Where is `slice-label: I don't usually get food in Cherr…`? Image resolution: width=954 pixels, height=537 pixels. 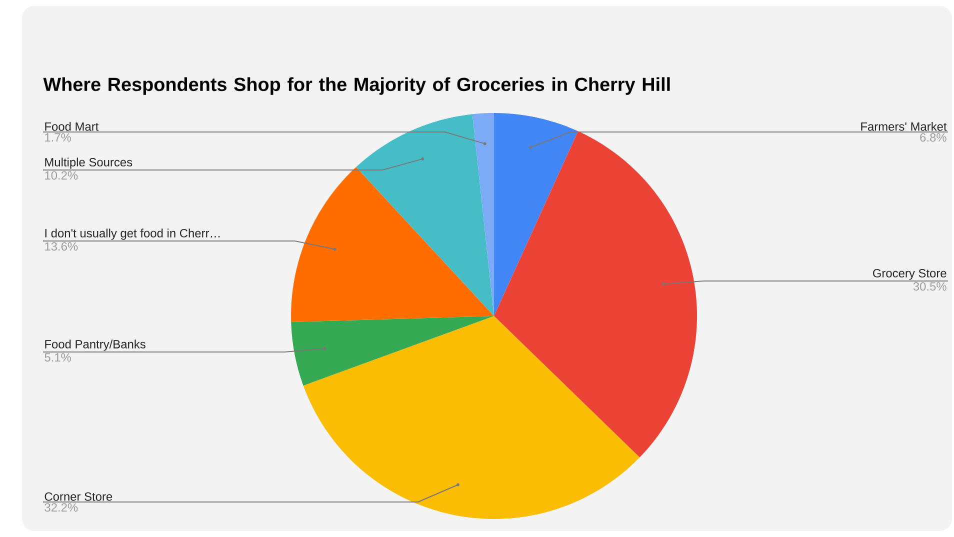 slice-label: I don't usually get food in Cherr… is located at coordinates (132, 234).